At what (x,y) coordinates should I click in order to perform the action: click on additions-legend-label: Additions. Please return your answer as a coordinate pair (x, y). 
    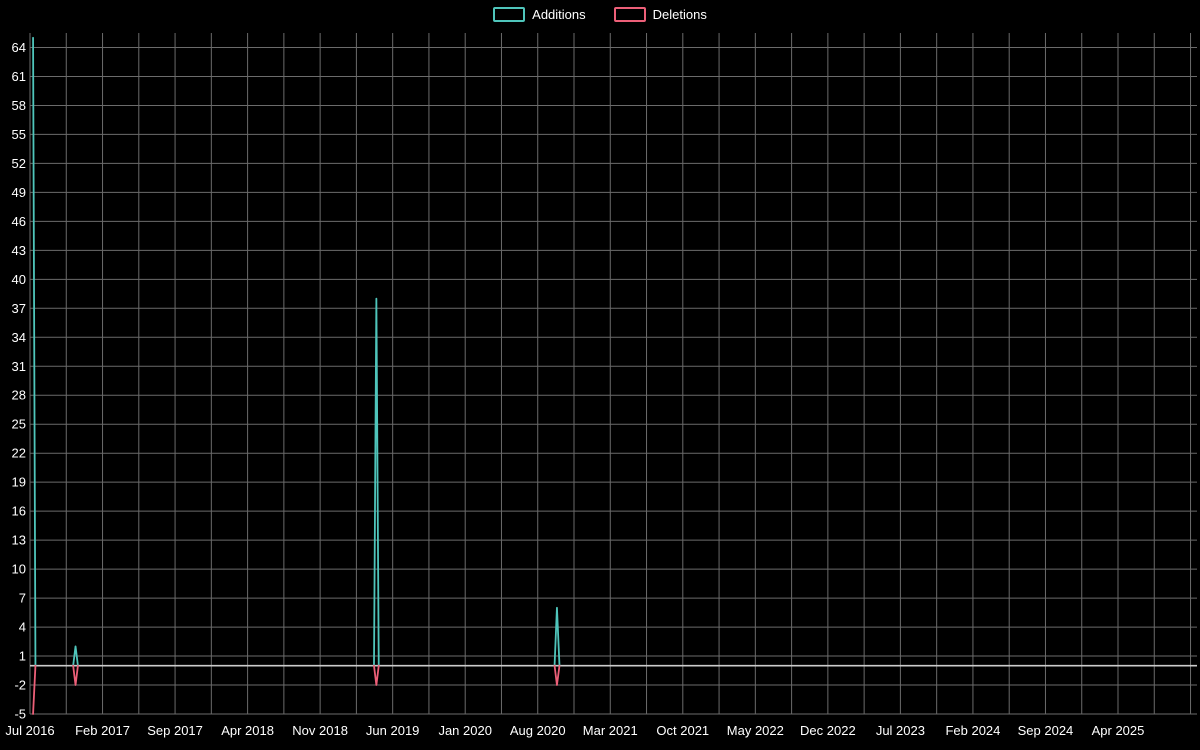
    Looking at the image, I should click on (559, 14).